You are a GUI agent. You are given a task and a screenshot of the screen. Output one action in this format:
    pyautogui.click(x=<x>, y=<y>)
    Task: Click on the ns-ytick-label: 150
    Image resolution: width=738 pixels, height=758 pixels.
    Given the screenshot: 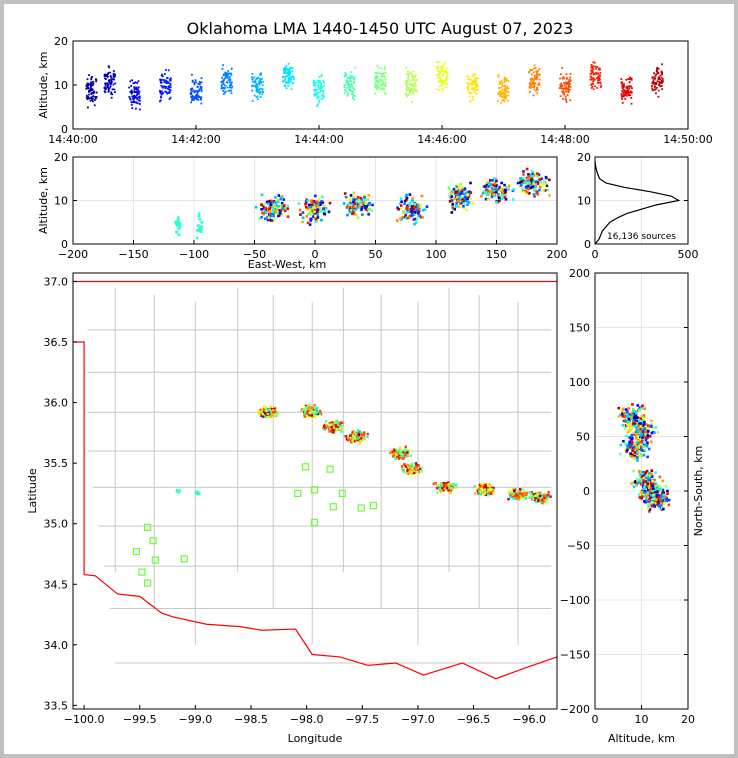 What is the action you would take?
    pyautogui.click(x=579, y=328)
    